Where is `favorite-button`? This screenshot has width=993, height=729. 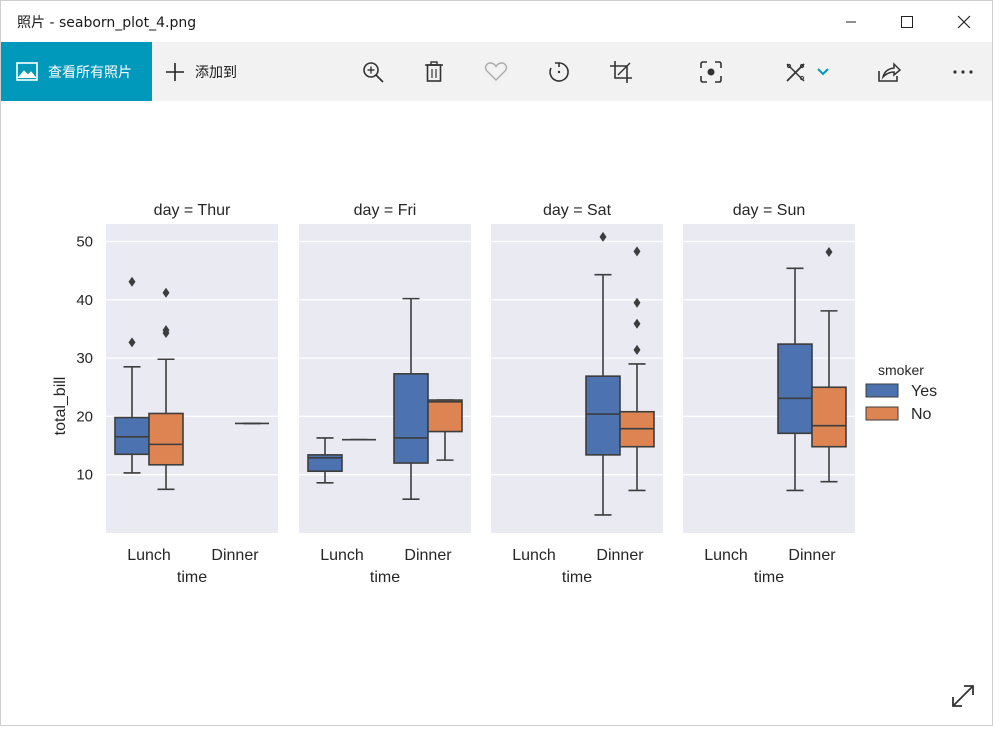
favorite-button is located at coordinates (496, 71).